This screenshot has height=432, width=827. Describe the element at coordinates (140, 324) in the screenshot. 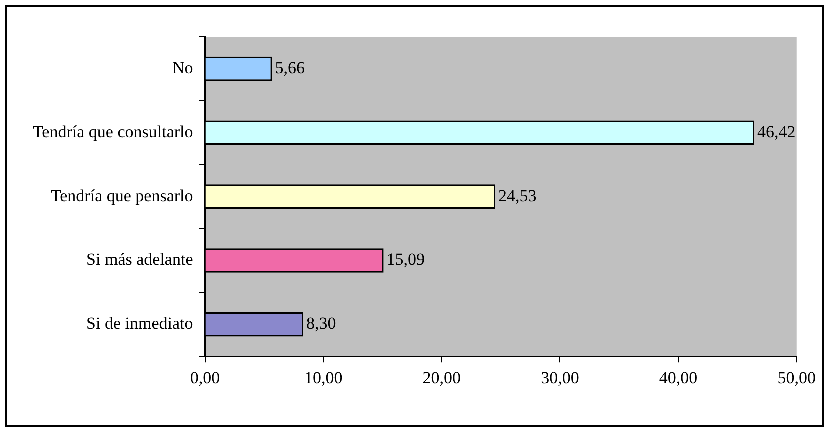

I see `y-tick-label: Si de inmediato` at that location.